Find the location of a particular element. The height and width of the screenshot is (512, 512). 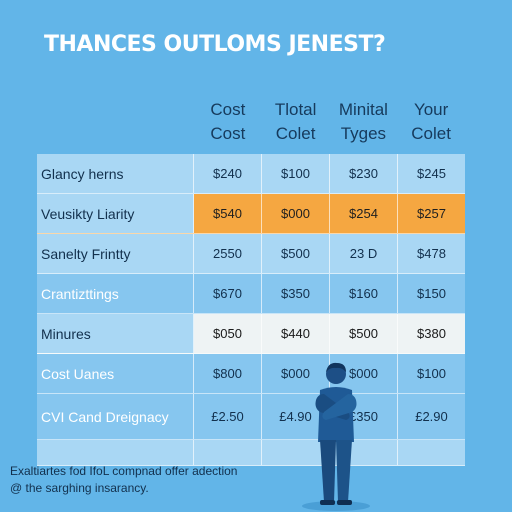

table-row: Sanelty Frintty 2550 $500 23 D $478 is located at coordinates (251, 254).